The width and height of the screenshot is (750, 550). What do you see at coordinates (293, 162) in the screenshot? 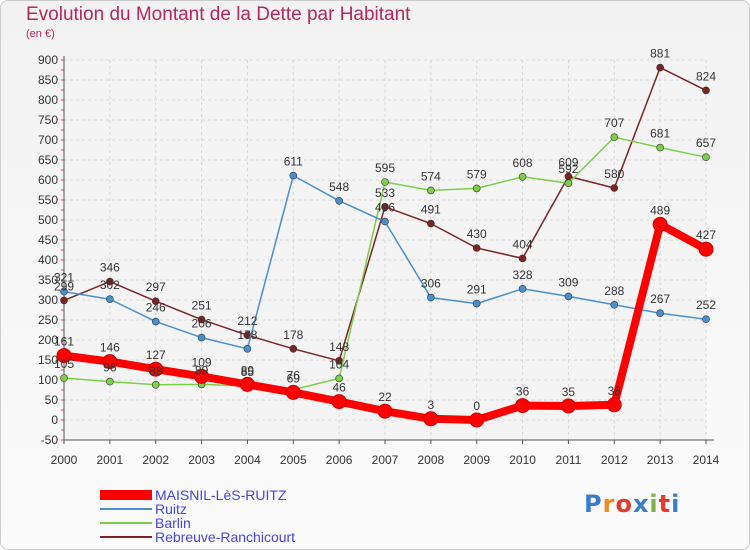
I see `data-label: 611` at bounding box center [293, 162].